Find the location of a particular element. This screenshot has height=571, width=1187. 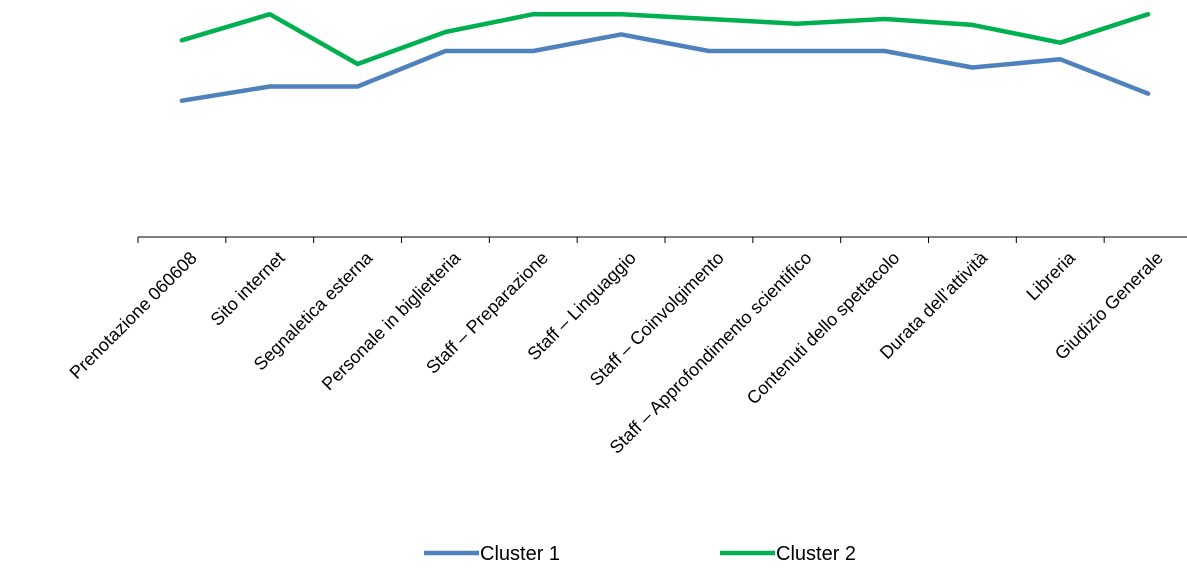

series-lines is located at coordinates (665, 57).